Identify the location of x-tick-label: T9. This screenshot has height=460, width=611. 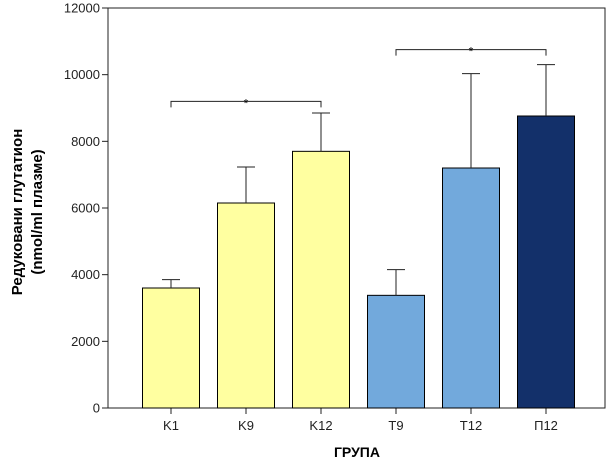
(395, 425).